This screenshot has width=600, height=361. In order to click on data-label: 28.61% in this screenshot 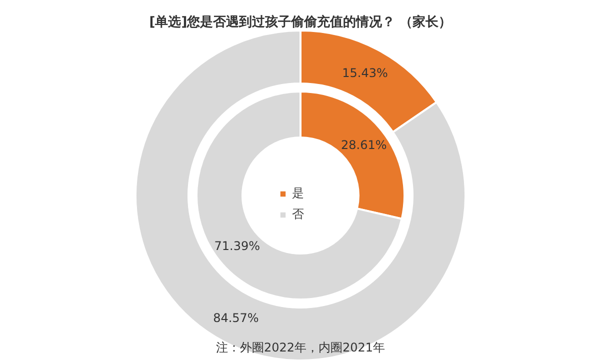, I will do `click(364, 145)`.